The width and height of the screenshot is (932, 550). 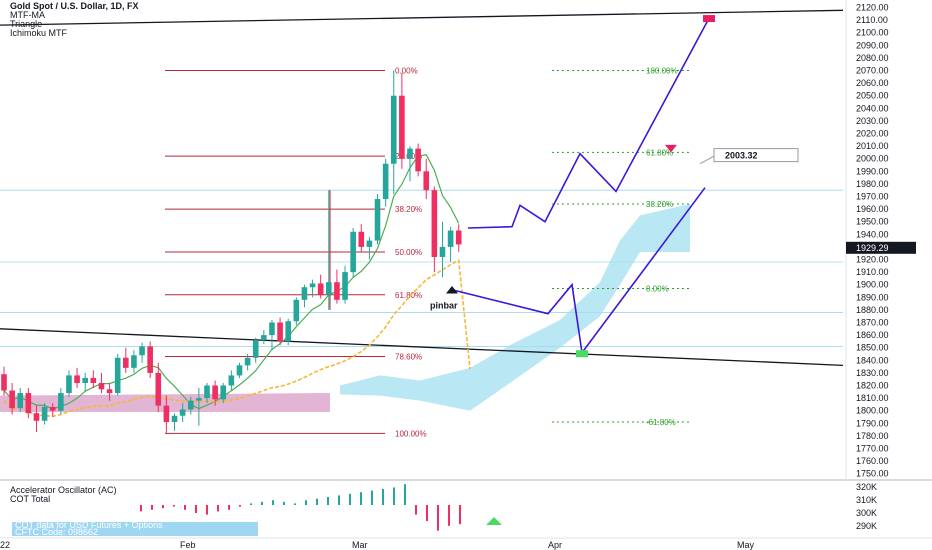 I want to click on cloud-bullish, so click(x=515, y=307).